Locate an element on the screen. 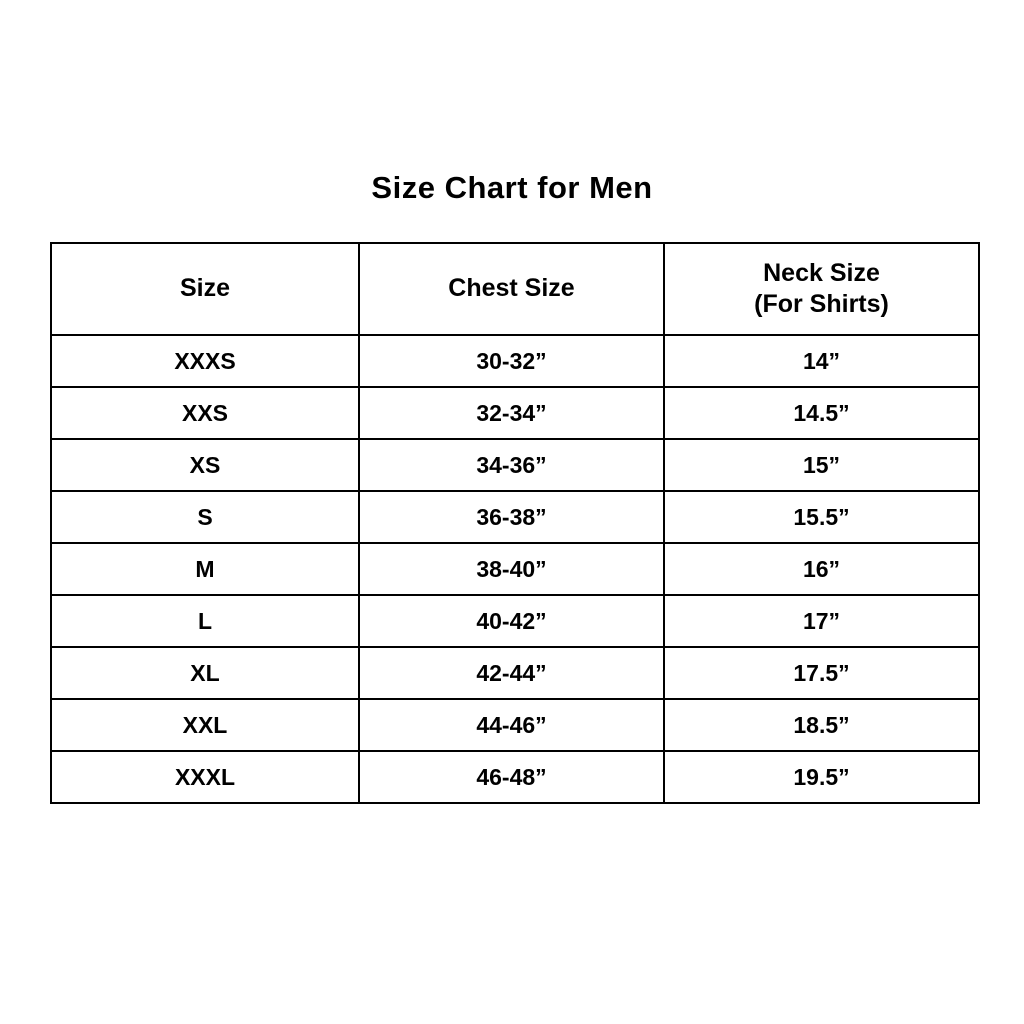 This screenshot has width=1024, height=1024. column-header-neck-size-line1: Neck Size is located at coordinates (821, 272).